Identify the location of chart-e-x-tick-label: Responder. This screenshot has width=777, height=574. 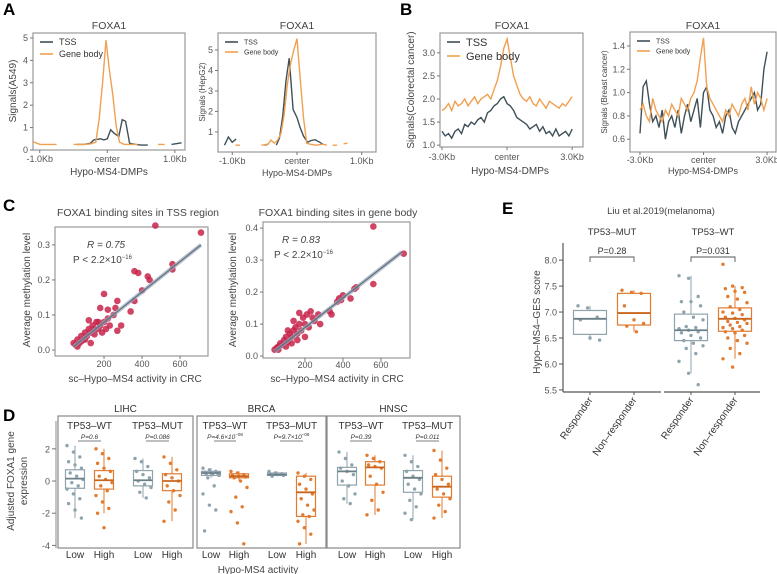
(576, 418).